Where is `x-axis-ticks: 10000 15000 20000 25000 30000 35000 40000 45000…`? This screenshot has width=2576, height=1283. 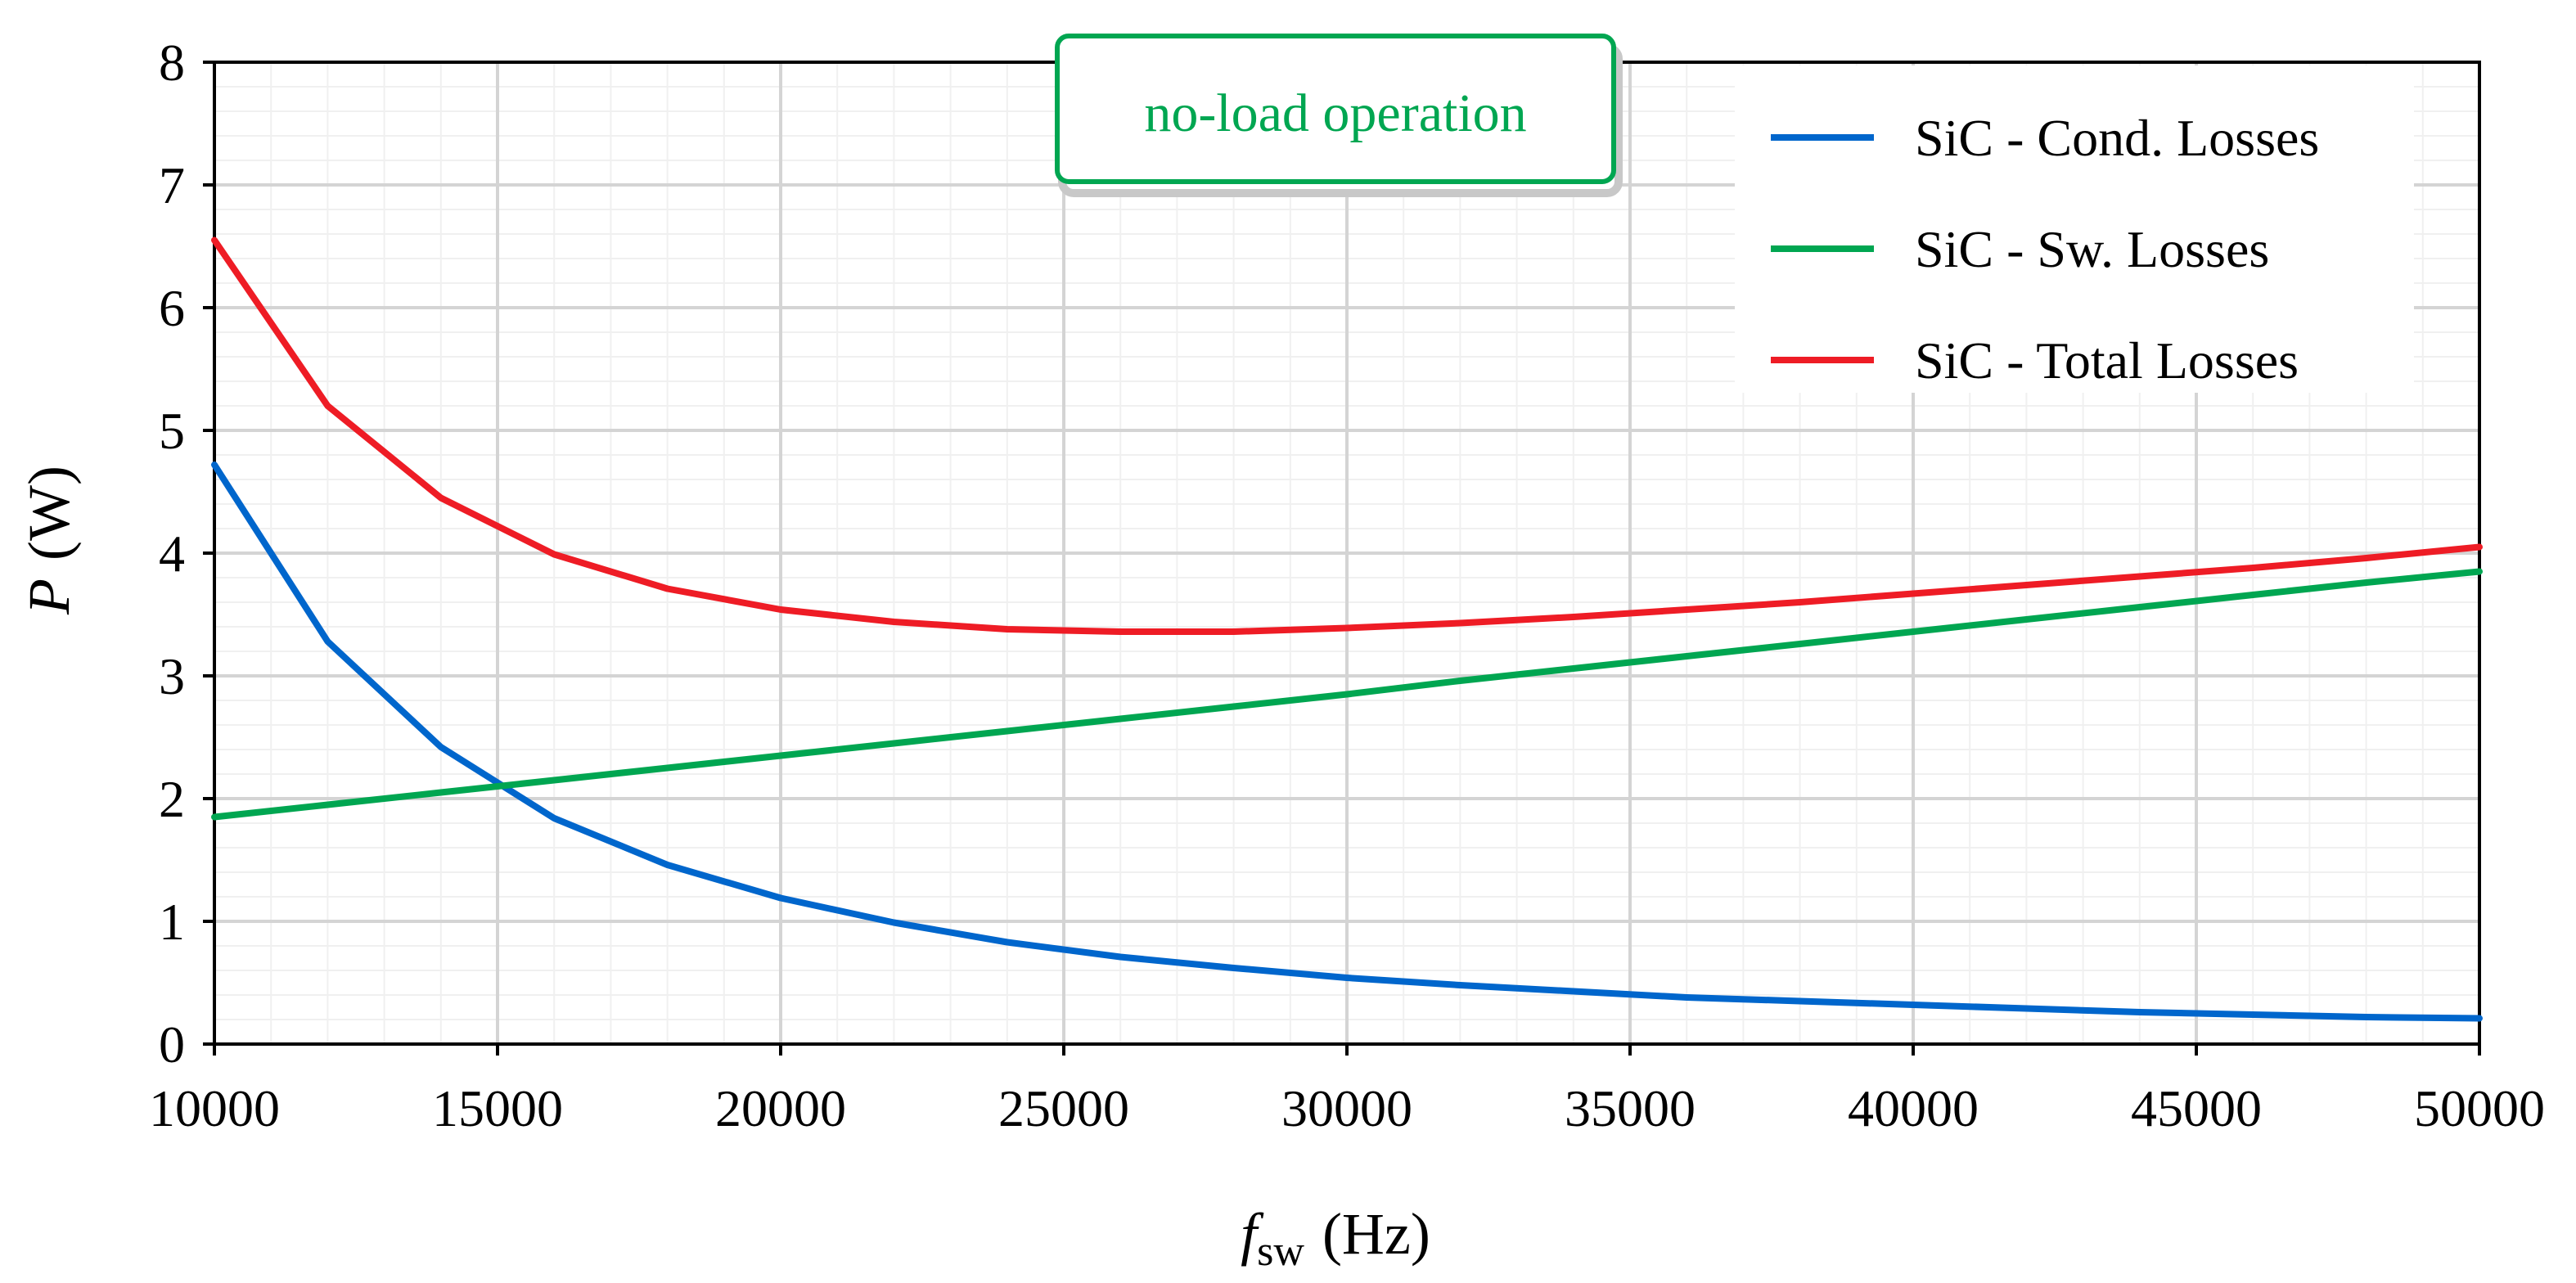 x-axis-ticks: 10000 15000 20000 25000 30000 35000 40000 45000… is located at coordinates (1347, 1090).